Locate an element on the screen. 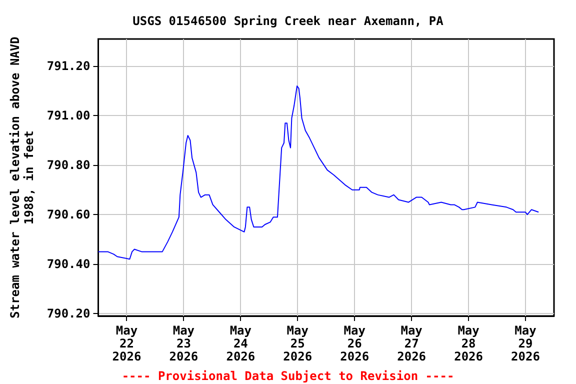  x-tick-label: May 23 2026 is located at coordinates (183, 344).